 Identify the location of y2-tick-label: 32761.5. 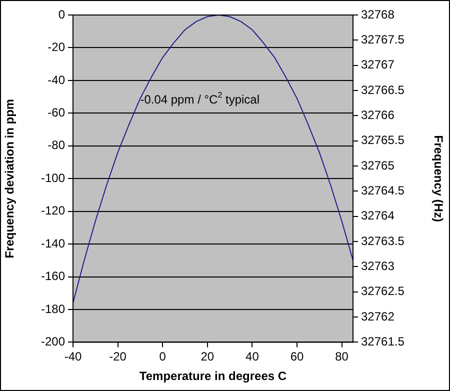
(383, 341).